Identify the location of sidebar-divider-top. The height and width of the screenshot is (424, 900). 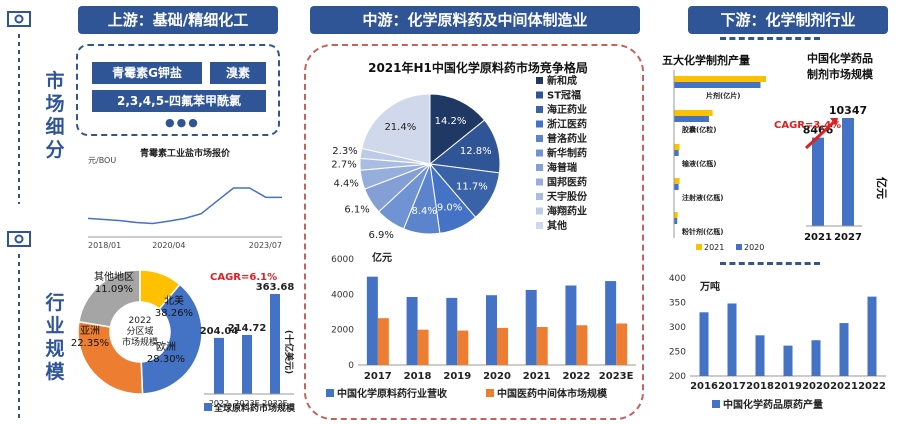
(19, 119).